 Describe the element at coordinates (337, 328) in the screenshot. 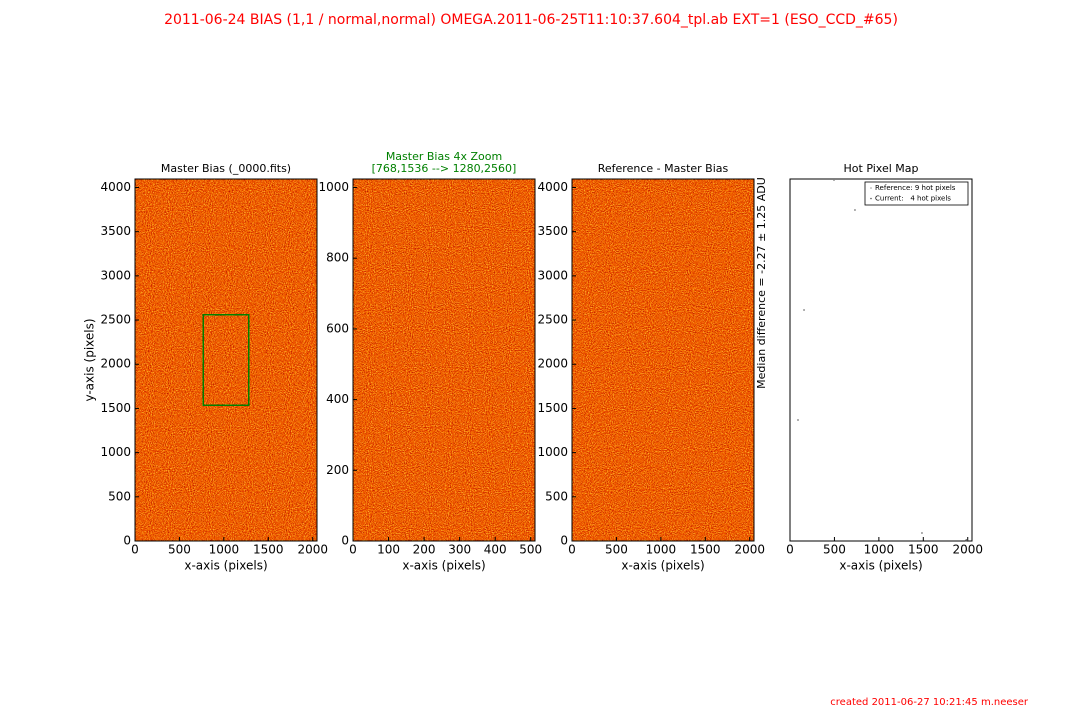

I see `y-tick-label: 600` at that location.